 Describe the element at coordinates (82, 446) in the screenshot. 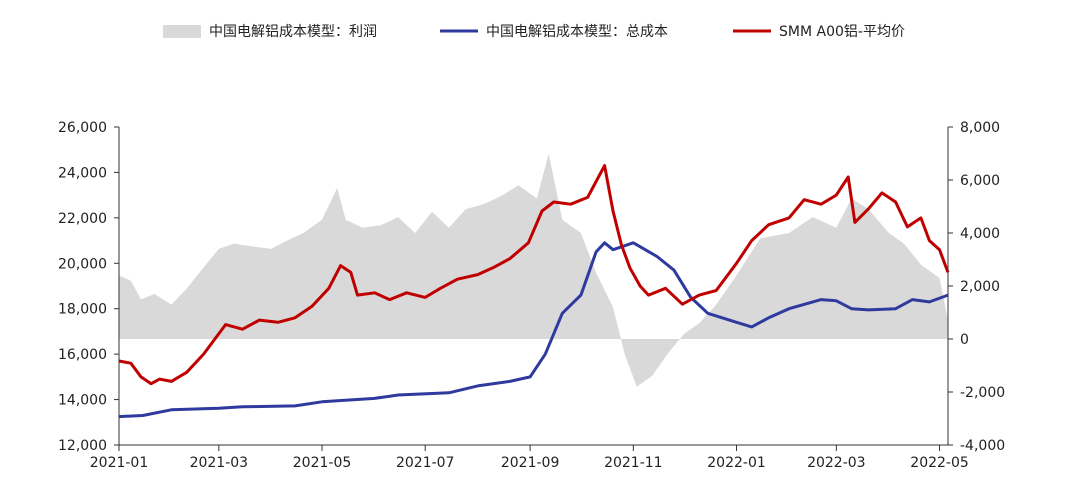

I see `y-left-tick-label: 12,000` at that location.